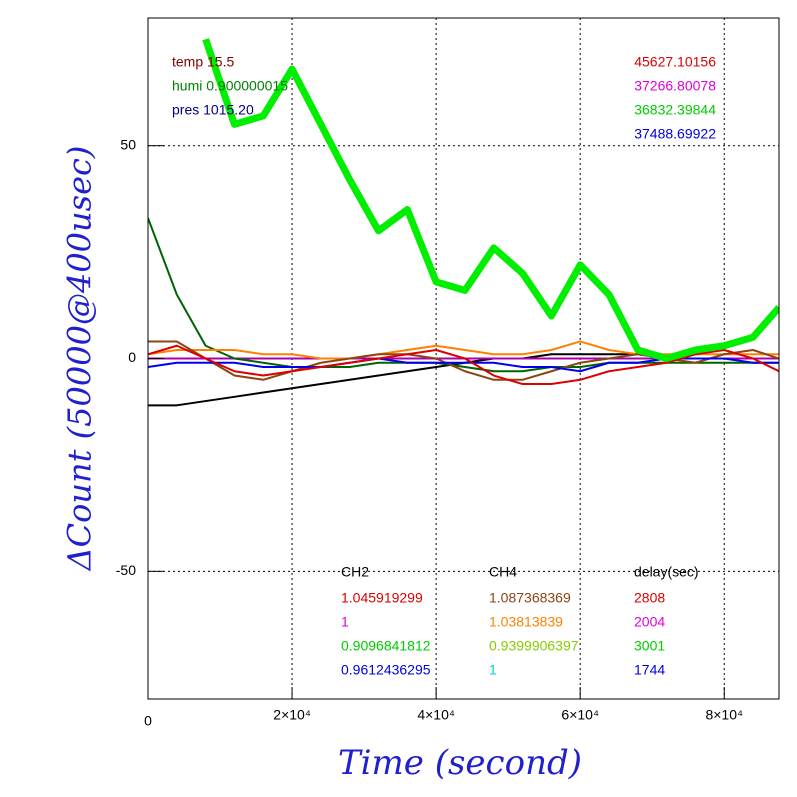 The height and width of the screenshot is (797, 797). Describe the element at coordinates (80, 359) in the screenshot. I see `y-axis-title: ΔCount (50000@400usec)` at that location.